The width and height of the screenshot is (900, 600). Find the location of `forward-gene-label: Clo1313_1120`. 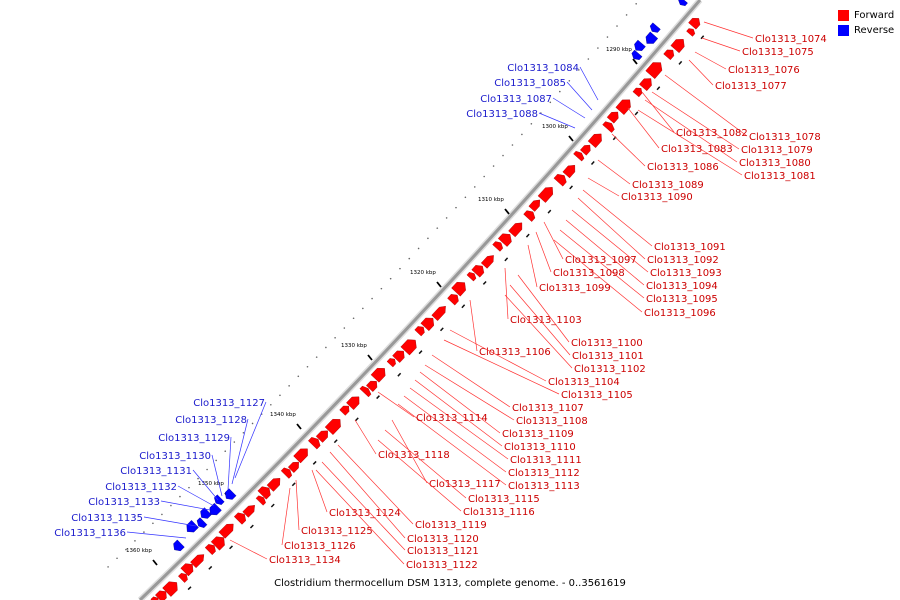

forward-gene-label: Clo1313_1120 is located at coordinates (443, 539).